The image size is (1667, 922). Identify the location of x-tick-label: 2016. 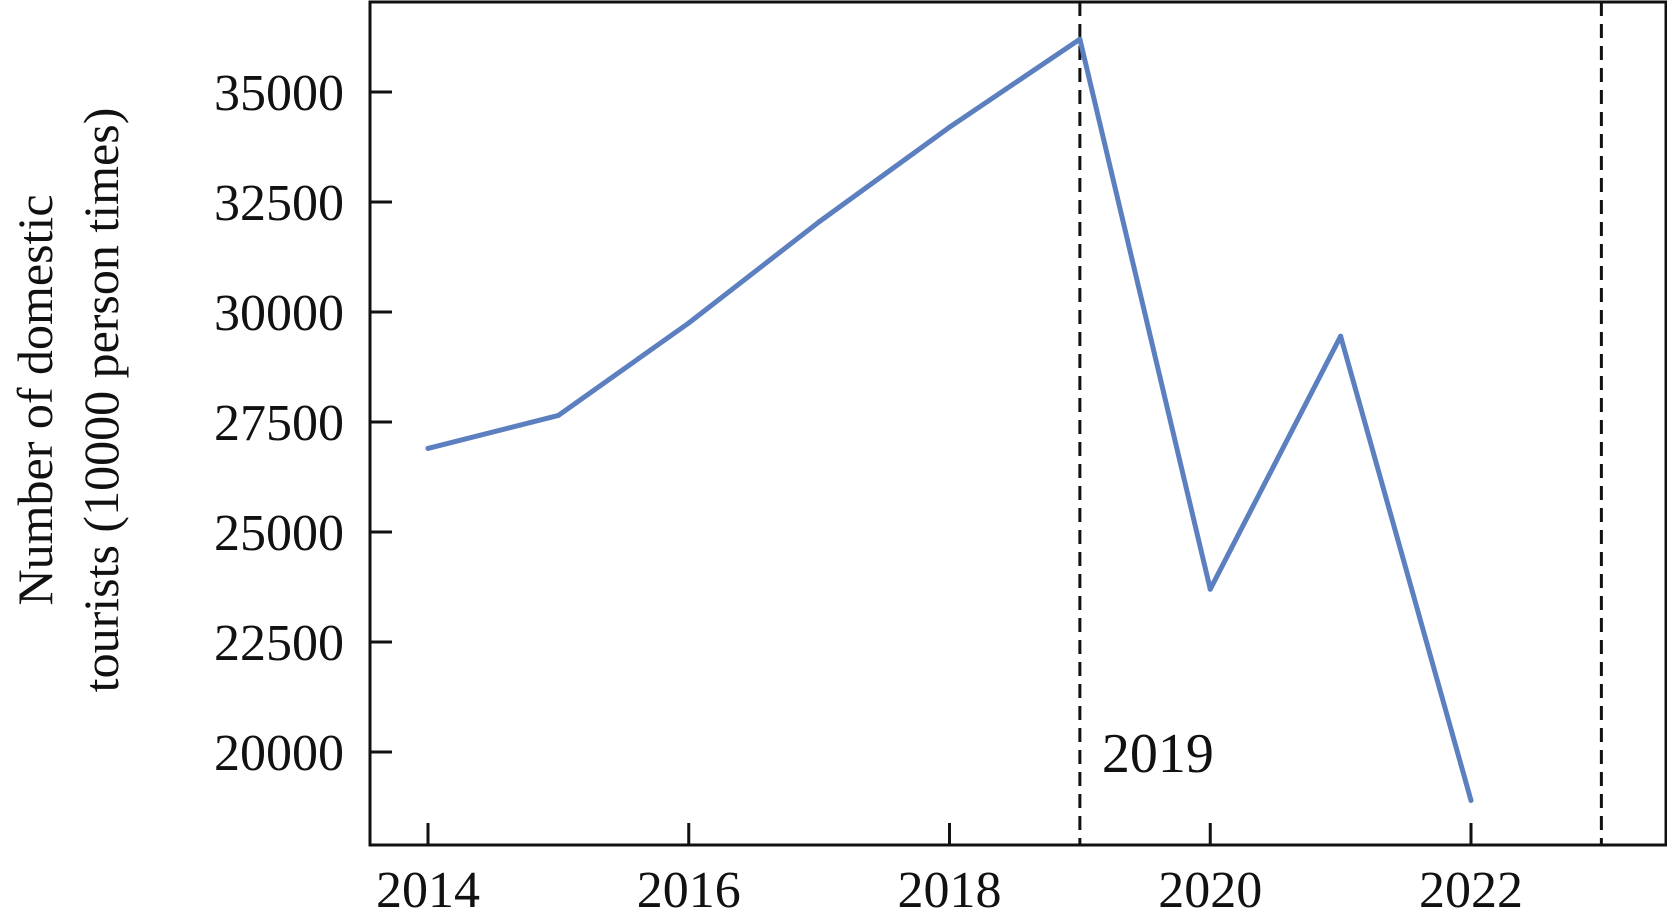
(689, 890).